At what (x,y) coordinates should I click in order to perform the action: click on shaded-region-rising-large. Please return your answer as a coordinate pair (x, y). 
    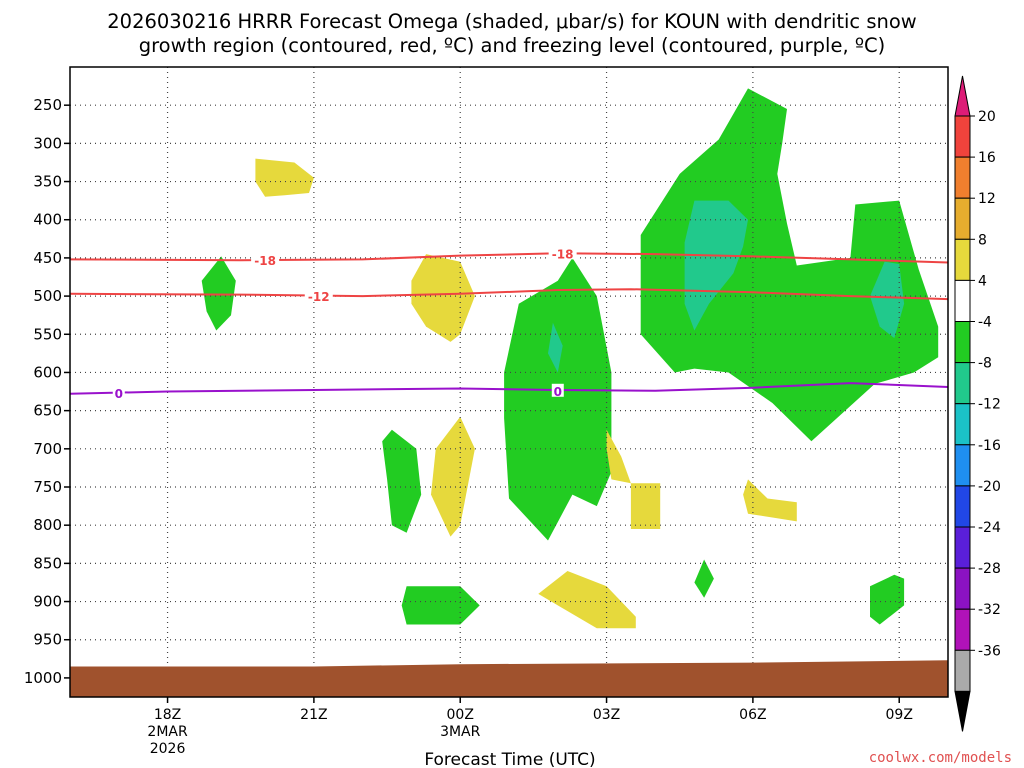
    Looking at the image, I should click on (789, 265).